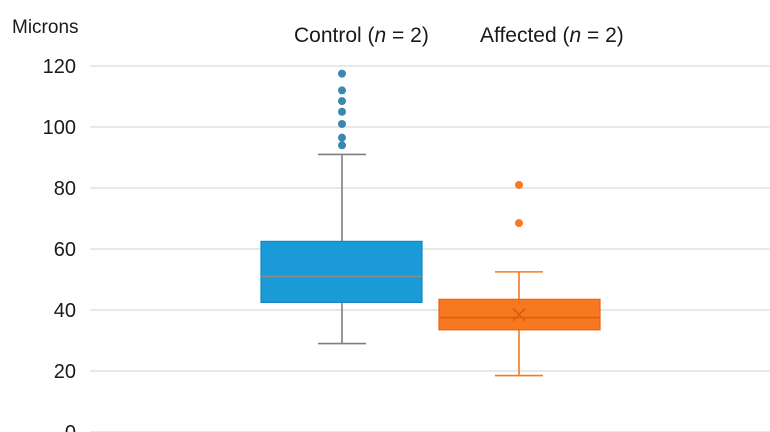  What do you see at coordinates (65, 311) in the screenshot?
I see `y-tick-label: 40` at bounding box center [65, 311].